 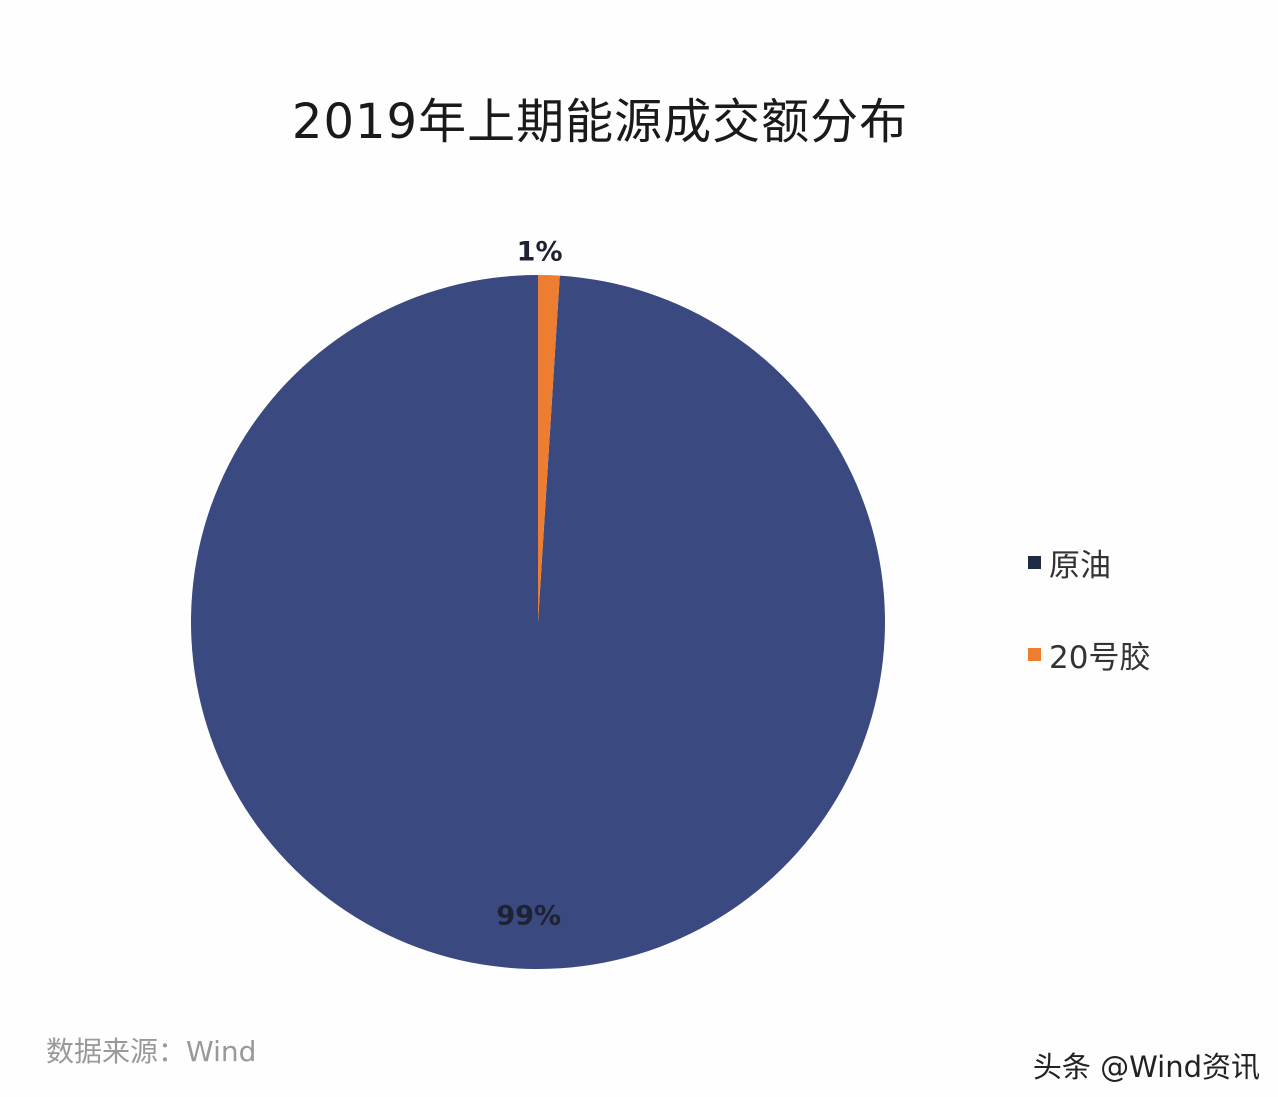 What do you see at coordinates (528, 915) in the screenshot?
I see `data-label-crude-oil: 99%` at bounding box center [528, 915].